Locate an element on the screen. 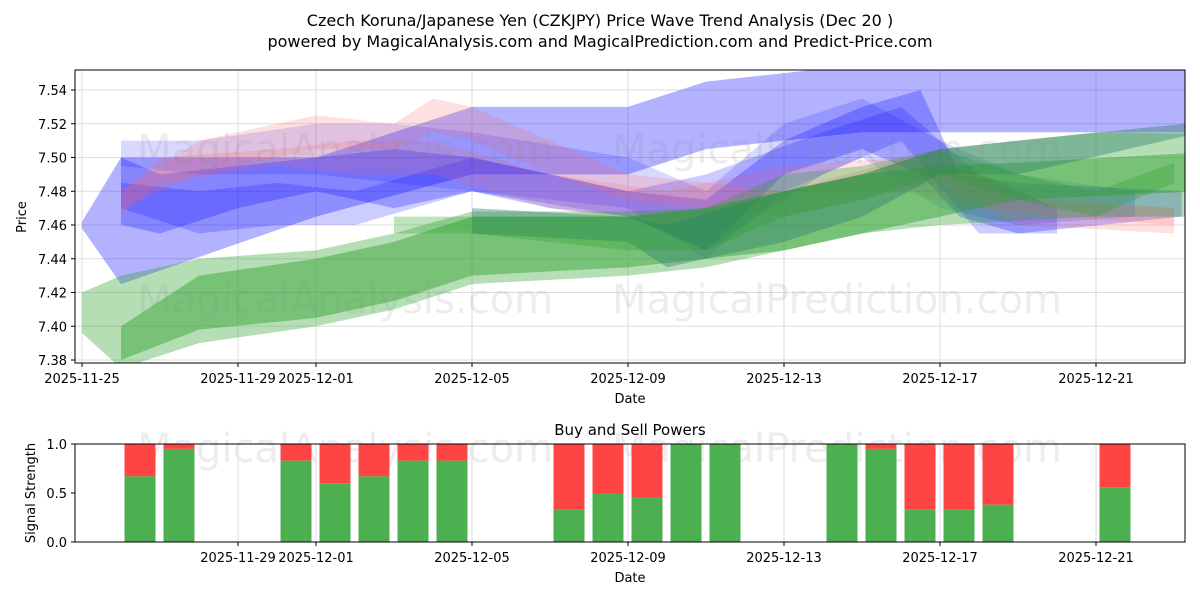 The height and width of the screenshot is (600, 1200). y-tick-label: 0.0 is located at coordinates (56, 543).